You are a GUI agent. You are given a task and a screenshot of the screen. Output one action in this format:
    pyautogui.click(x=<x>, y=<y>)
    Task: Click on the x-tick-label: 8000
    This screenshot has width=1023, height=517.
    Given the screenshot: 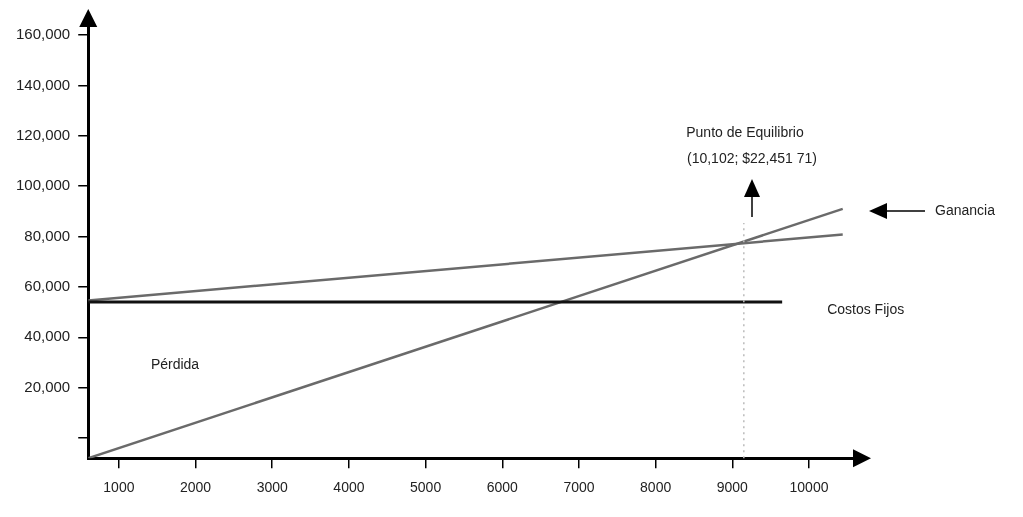 What is the action you would take?
    pyautogui.click(x=656, y=487)
    